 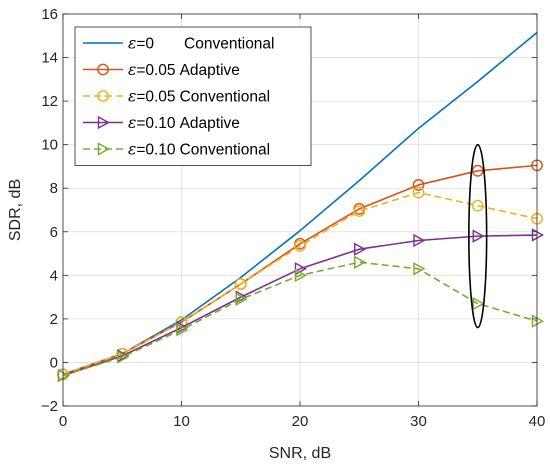 I want to click on legend-label: ε=0.10 Conventional, so click(x=199, y=150).